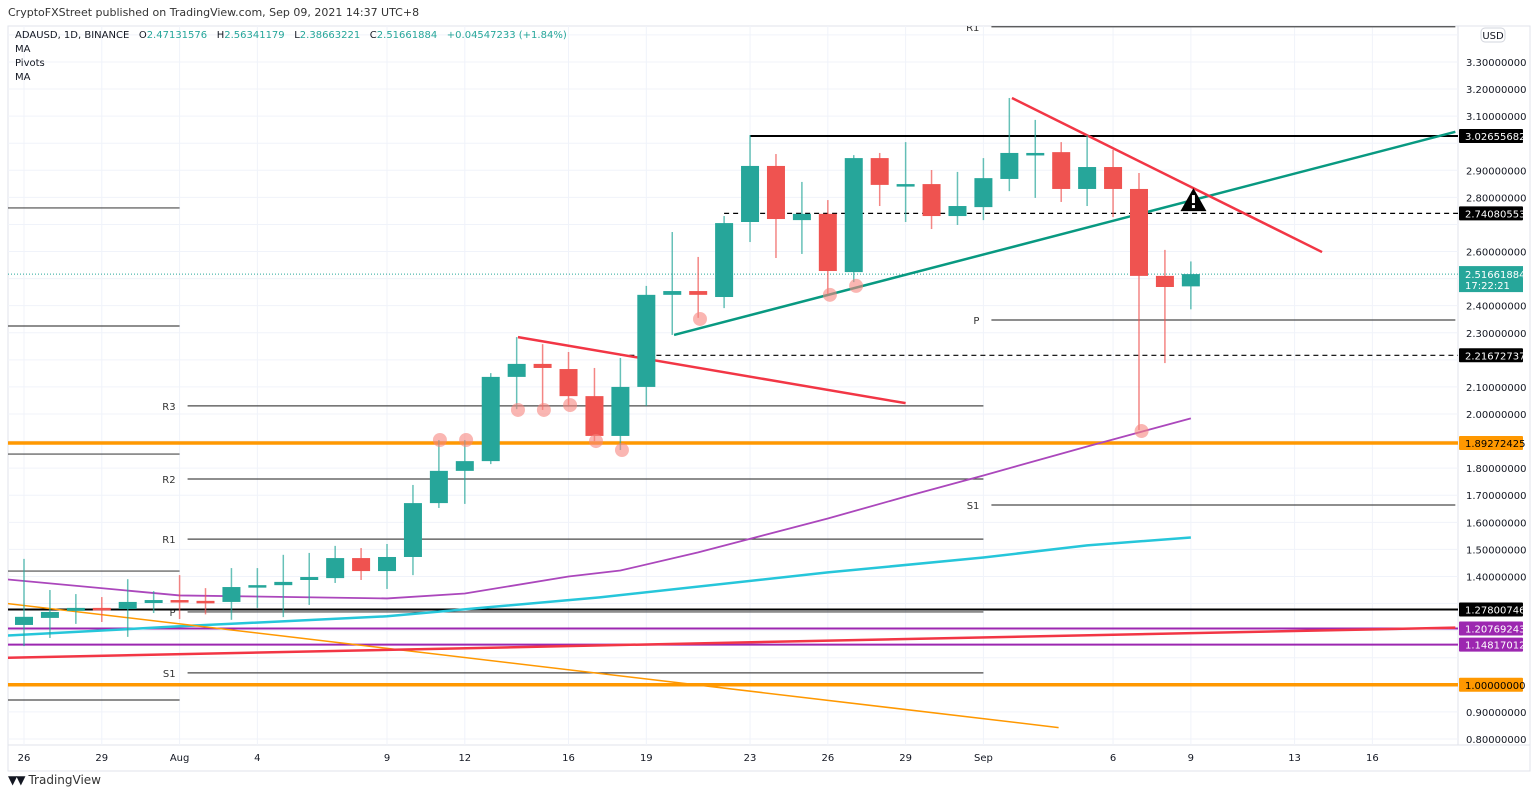  What do you see at coordinates (23, 49) in the screenshot?
I see `indicator-ma-1: MA` at bounding box center [23, 49].